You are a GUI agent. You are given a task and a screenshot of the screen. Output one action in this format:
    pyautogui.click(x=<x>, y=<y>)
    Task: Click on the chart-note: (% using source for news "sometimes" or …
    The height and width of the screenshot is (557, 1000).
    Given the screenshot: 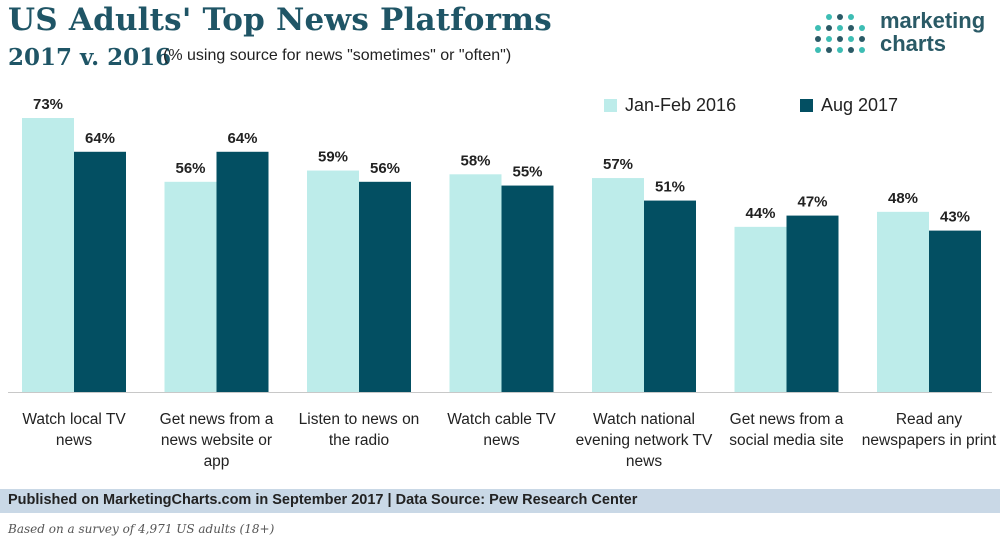 What is the action you would take?
    pyautogui.click(x=337, y=55)
    